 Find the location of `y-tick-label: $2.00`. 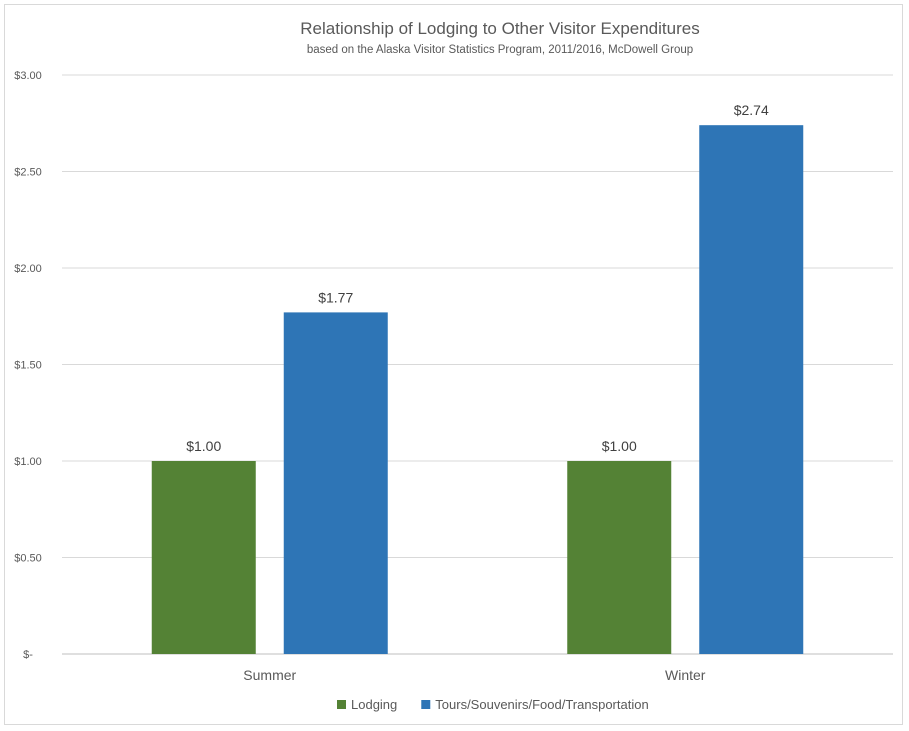

y-tick-label: $2.00 is located at coordinates (28, 269).